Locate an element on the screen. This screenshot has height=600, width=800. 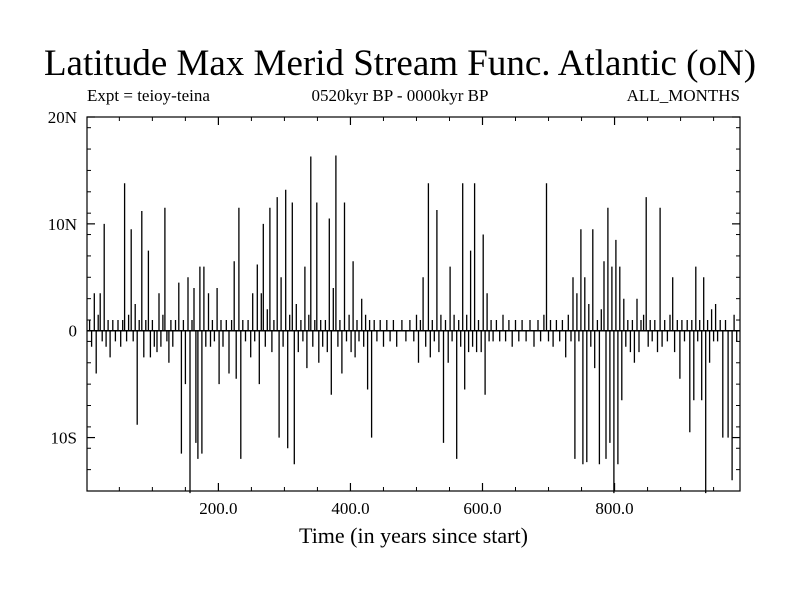
time-range-label: 0520kyr BP - 0000kyr BP is located at coordinates (400, 95).